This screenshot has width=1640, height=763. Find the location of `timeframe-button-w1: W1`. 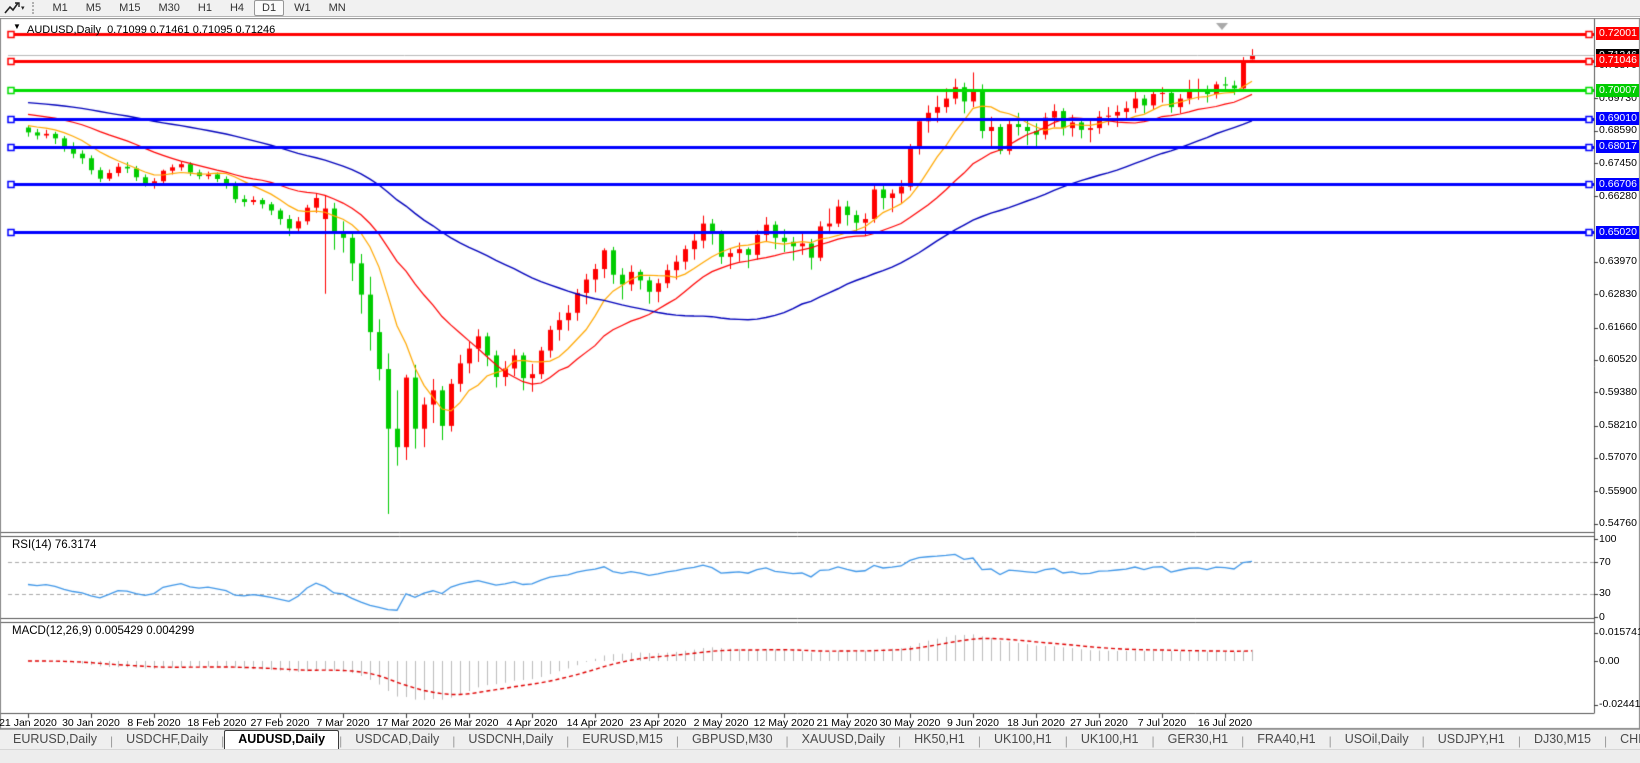

timeframe-button-w1: W1 is located at coordinates (302, 8).